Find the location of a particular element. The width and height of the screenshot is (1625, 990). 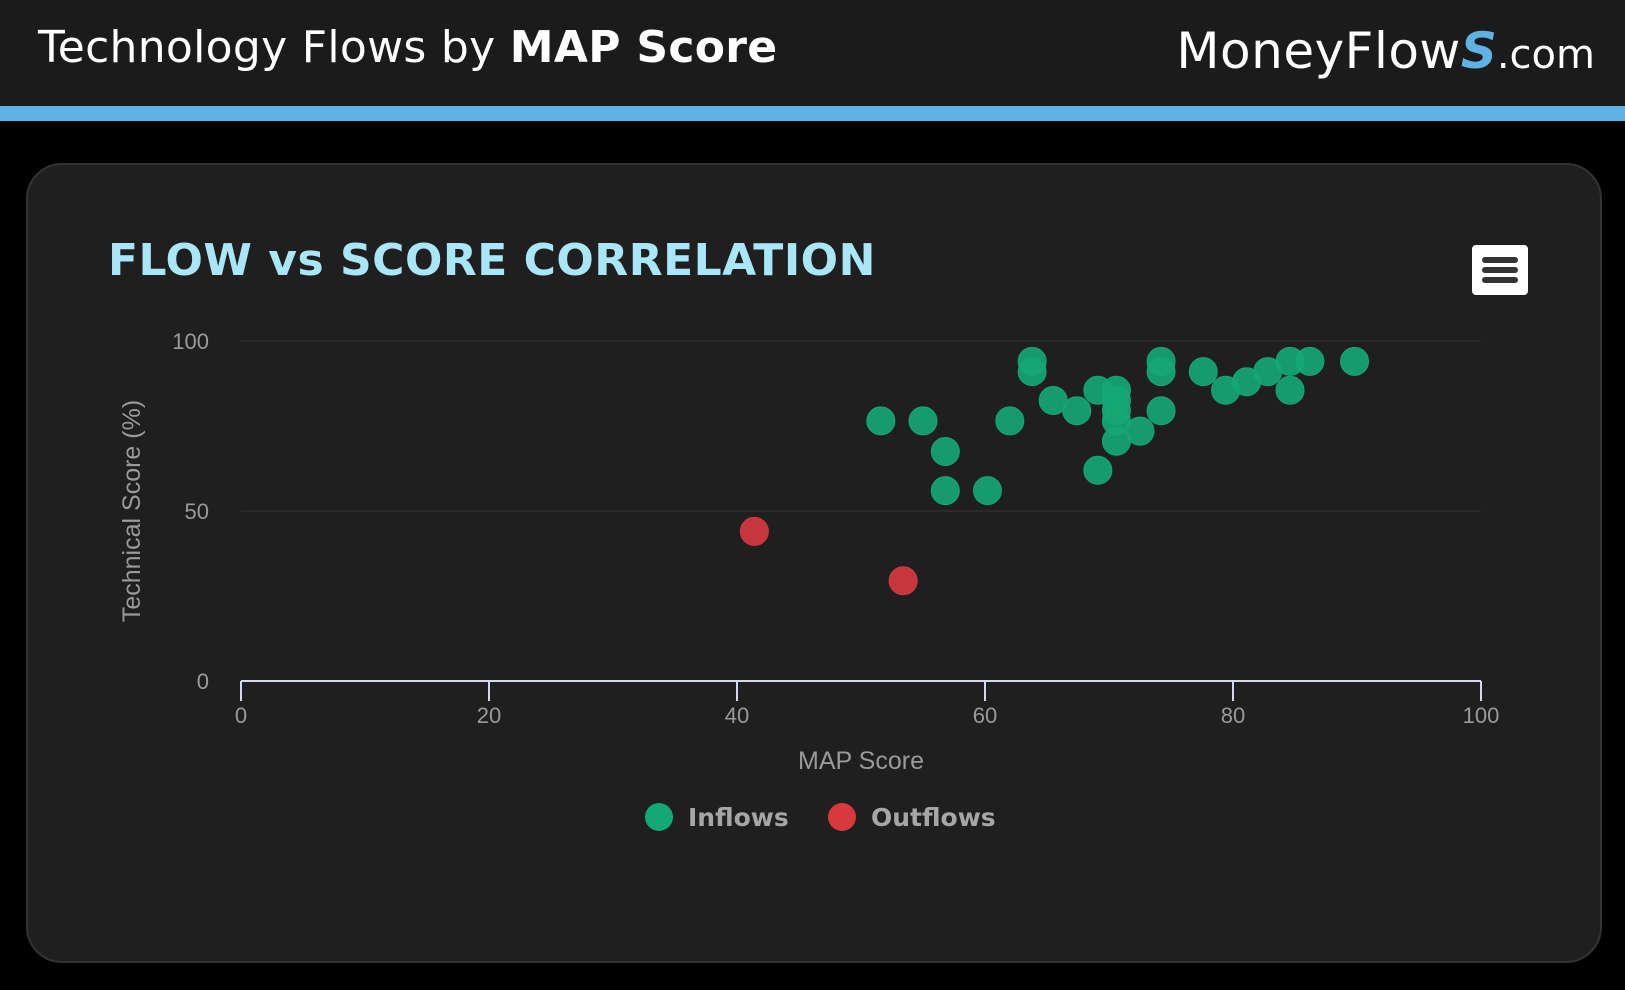

x-tick-label-100: 100 is located at coordinates (1481, 715).